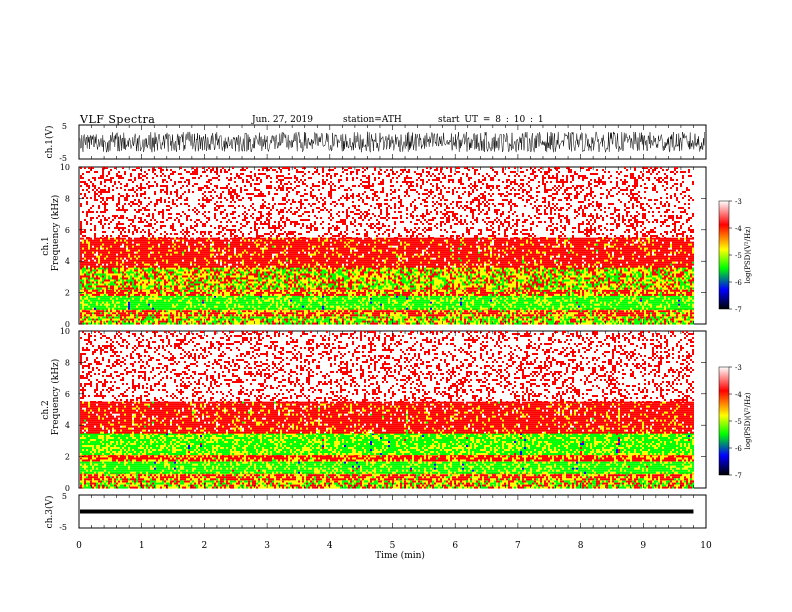 The image size is (792, 612). What do you see at coordinates (49, 142) in the screenshot?
I see `ch1-waveform-ylabel: ch.1(V)` at bounding box center [49, 142].